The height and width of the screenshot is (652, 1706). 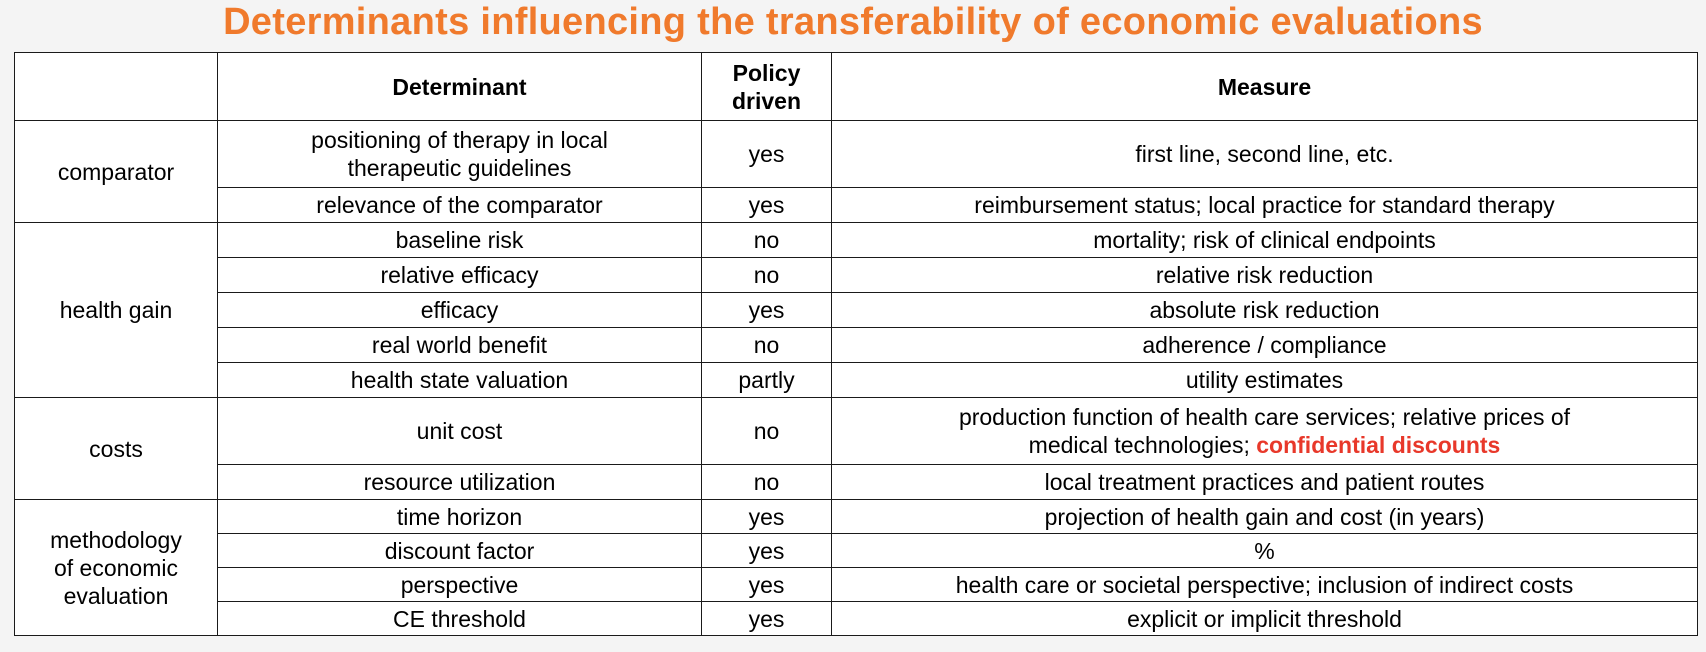 What do you see at coordinates (459, 550) in the screenshot?
I see `determinant-cell: discount factor` at bounding box center [459, 550].